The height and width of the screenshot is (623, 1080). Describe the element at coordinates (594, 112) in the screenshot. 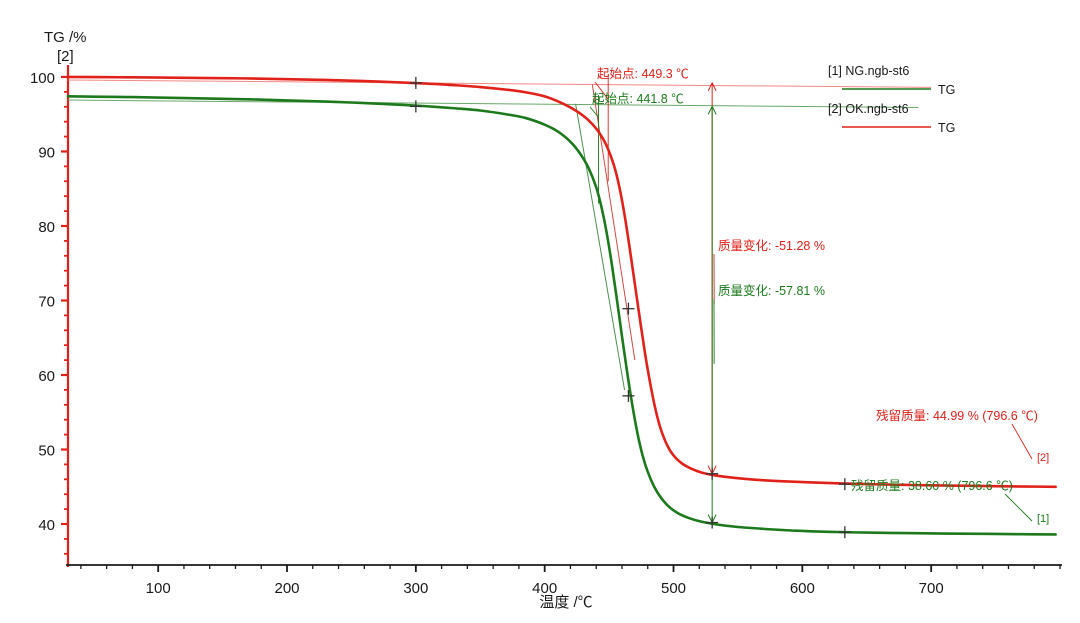

I see `leader-onset-green` at that location.